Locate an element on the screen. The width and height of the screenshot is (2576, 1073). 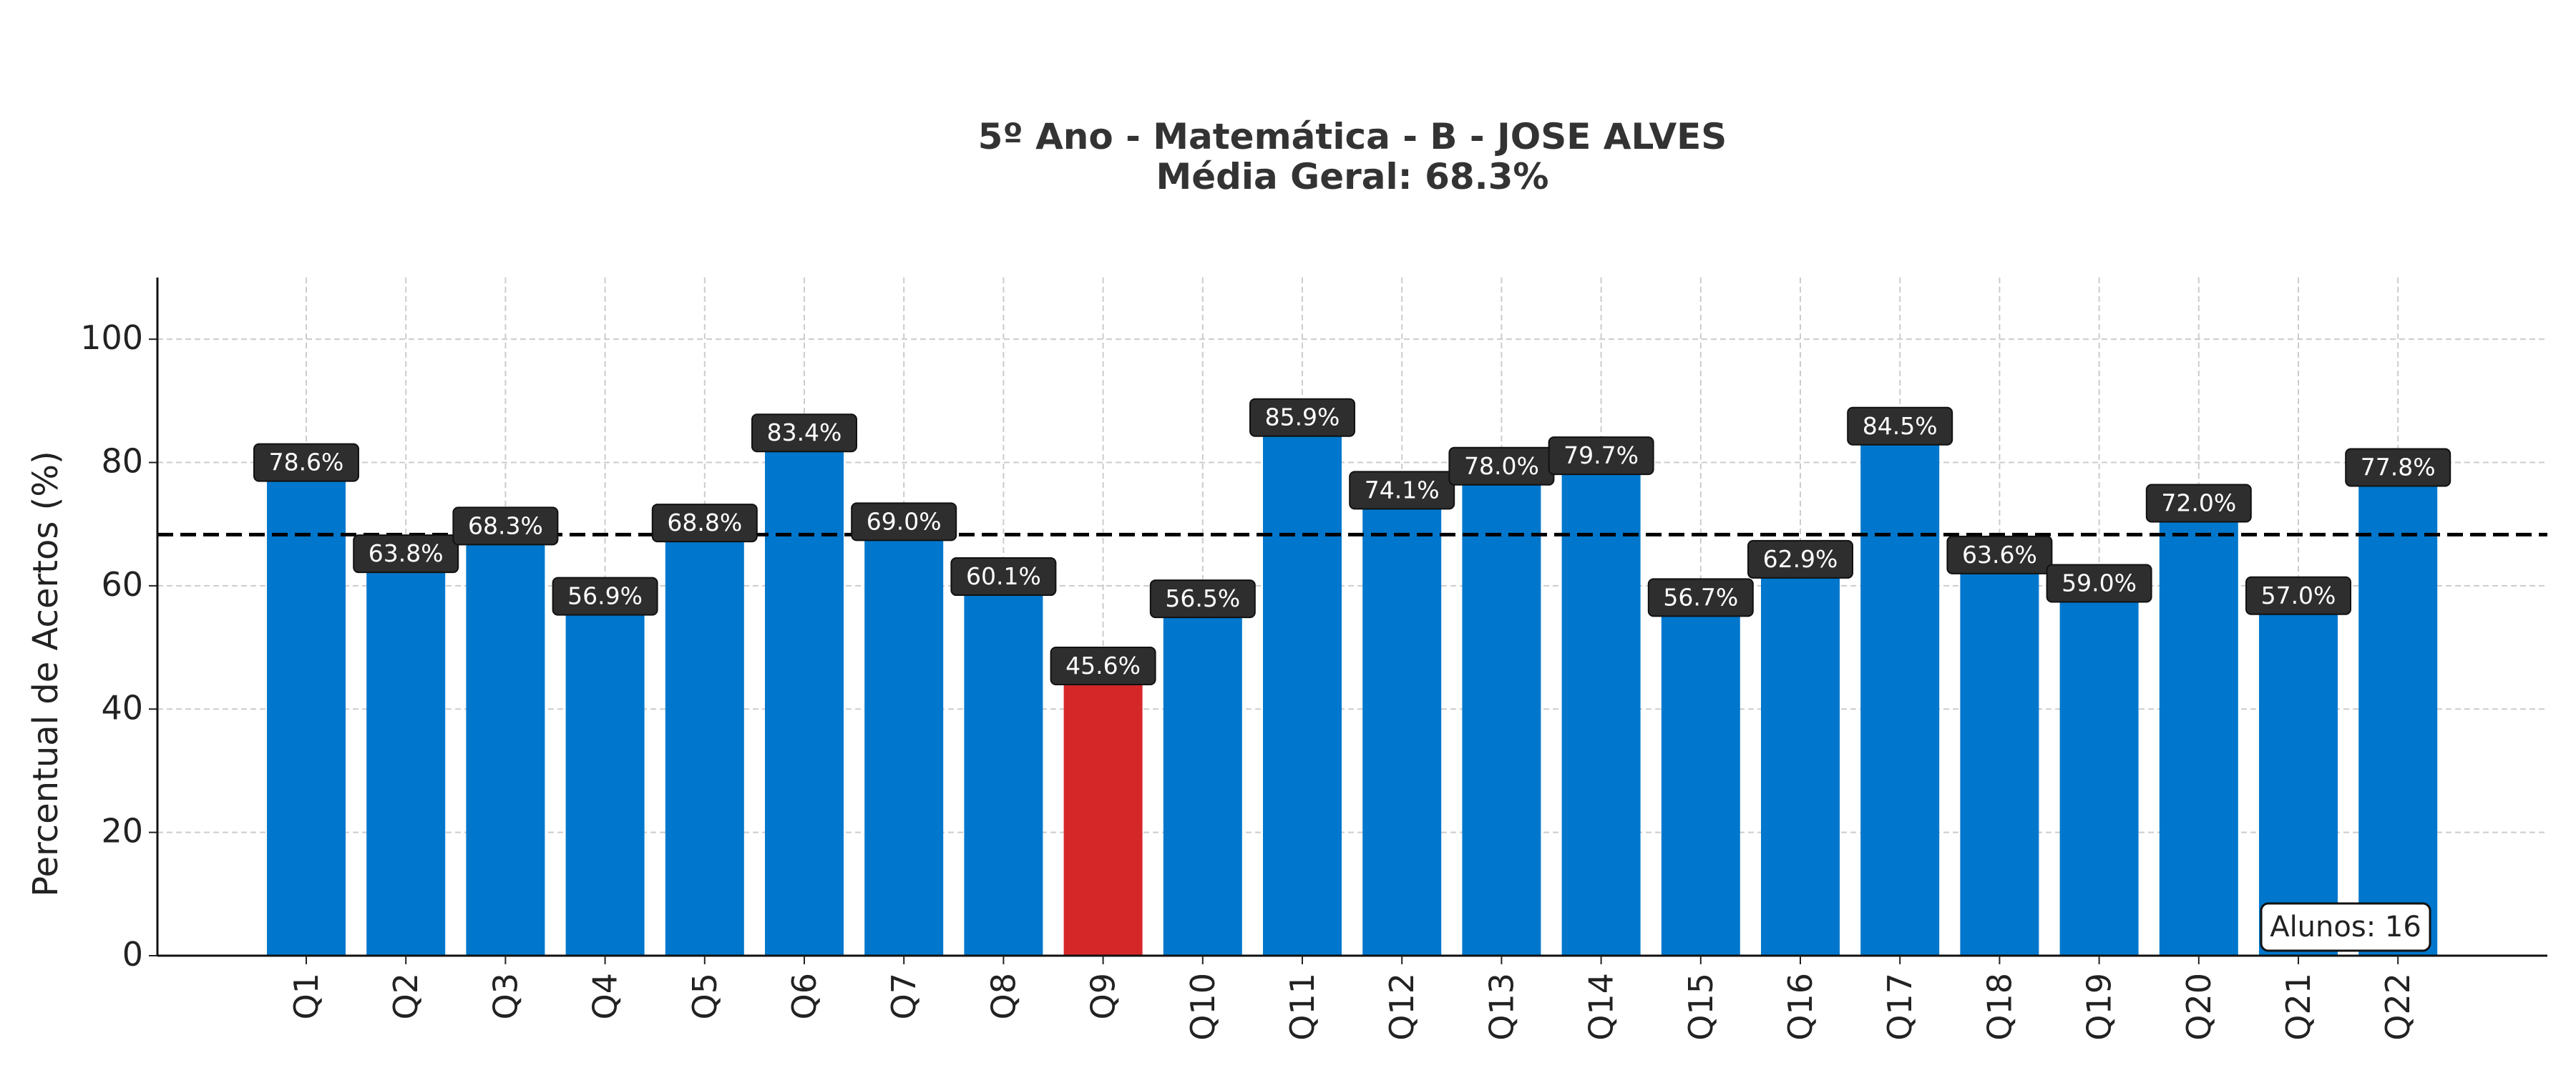
value-label: 83.4% is located at coordinates (805, 432).